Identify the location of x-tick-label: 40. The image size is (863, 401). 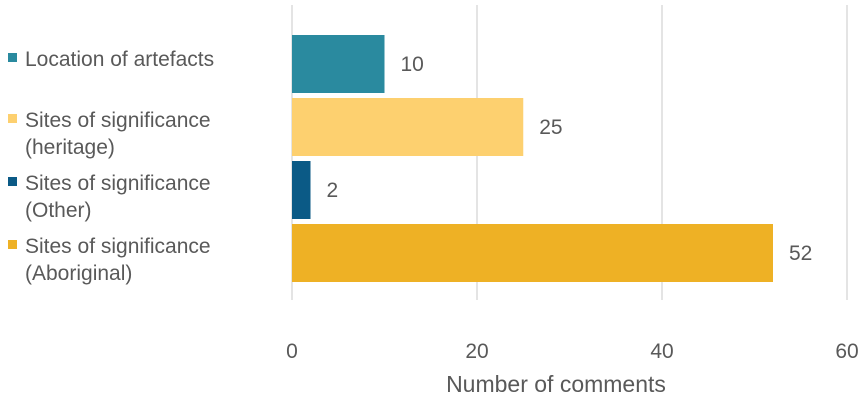
(661, 351).